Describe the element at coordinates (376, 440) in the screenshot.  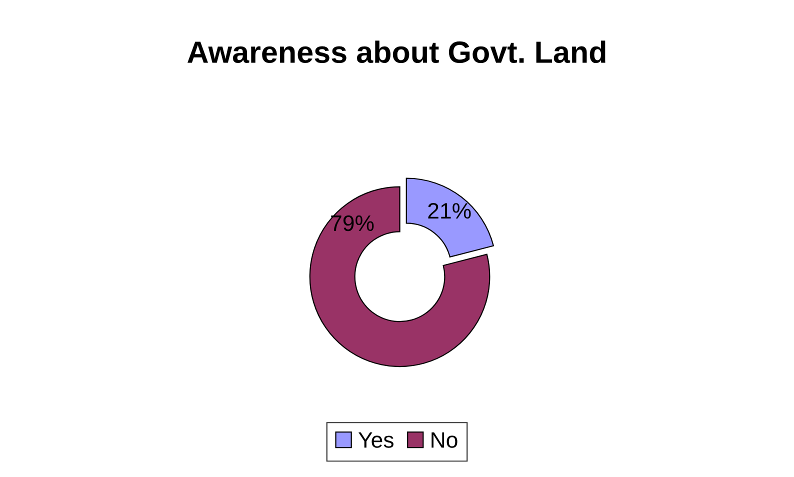
I see `legend-label: Yes` at that location.